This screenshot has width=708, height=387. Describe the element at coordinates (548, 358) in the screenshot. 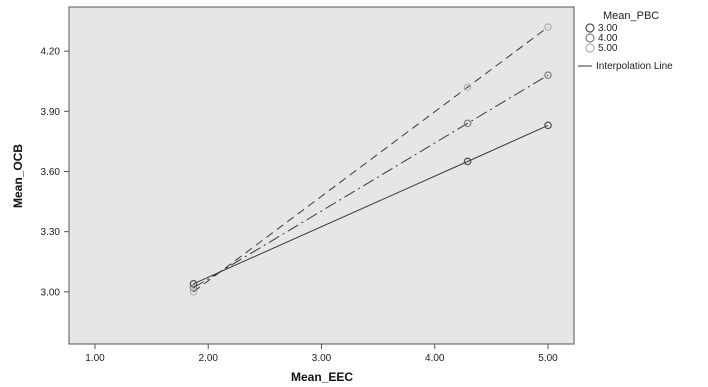

I see `x-tick-label: 5.00` at that location.